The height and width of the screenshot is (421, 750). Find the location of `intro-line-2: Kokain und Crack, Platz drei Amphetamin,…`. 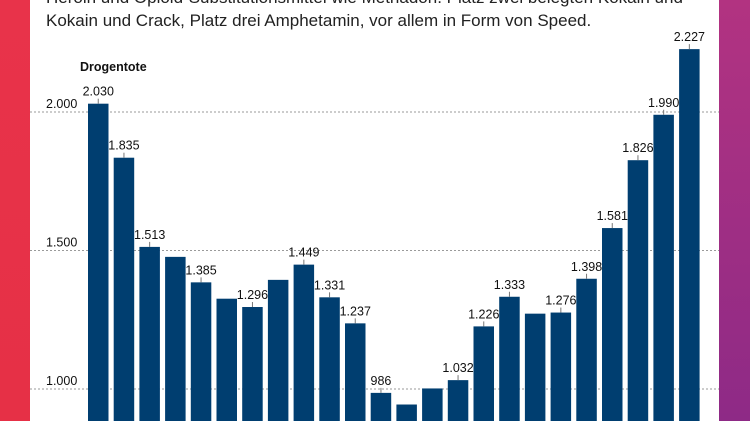

intro-line-2: Kokain und Crack, Platz drei Amphetamin,… is located at coordinates (319, 20).